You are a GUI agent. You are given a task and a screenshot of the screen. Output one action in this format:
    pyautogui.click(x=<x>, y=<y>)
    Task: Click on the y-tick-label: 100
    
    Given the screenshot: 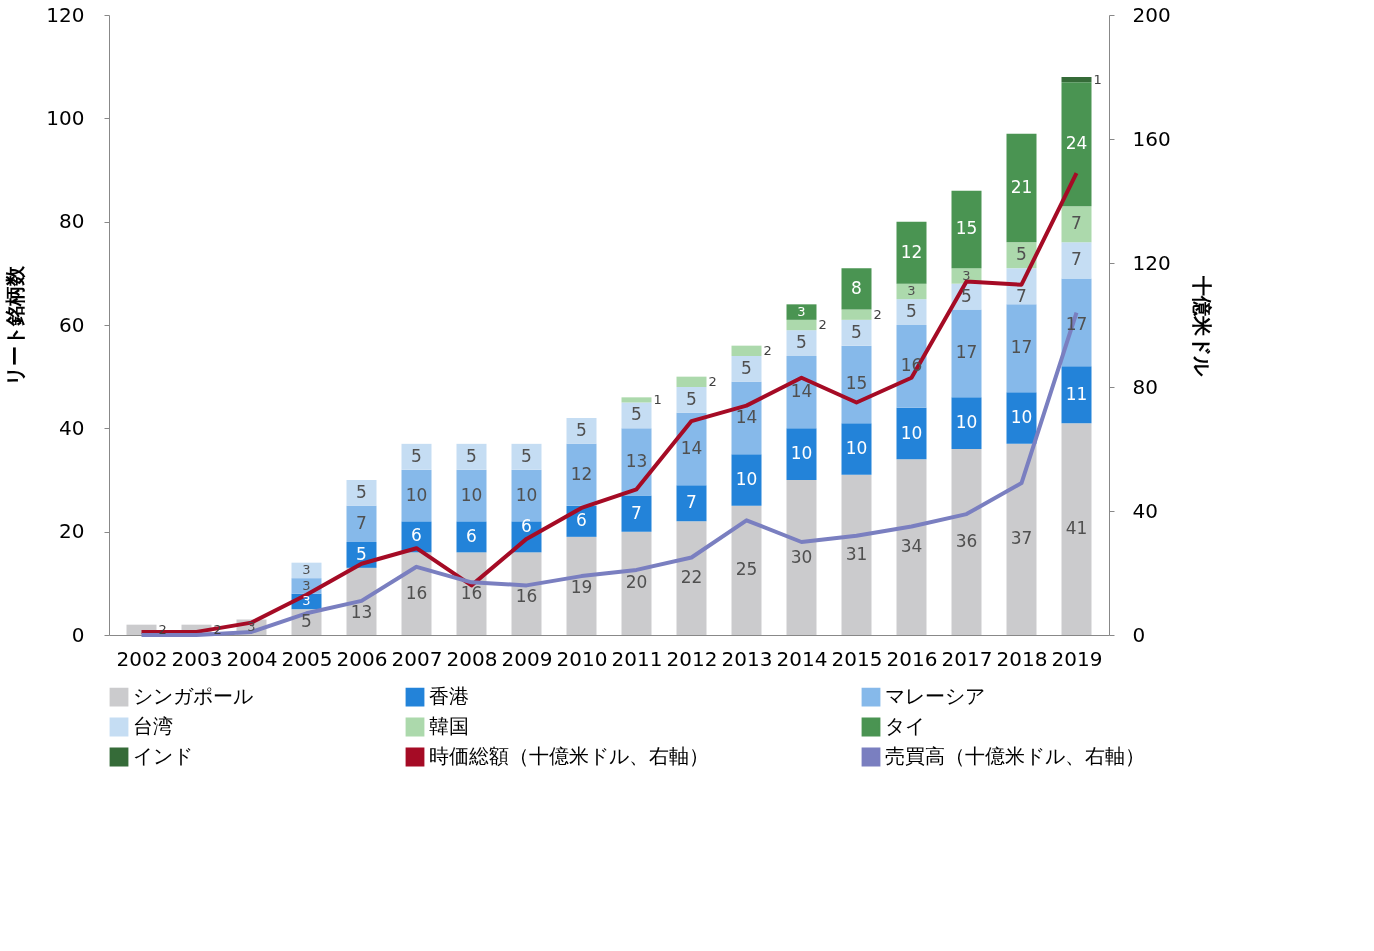 What is the action you would take?
    pyautogui.click(x=65, y=117)
    